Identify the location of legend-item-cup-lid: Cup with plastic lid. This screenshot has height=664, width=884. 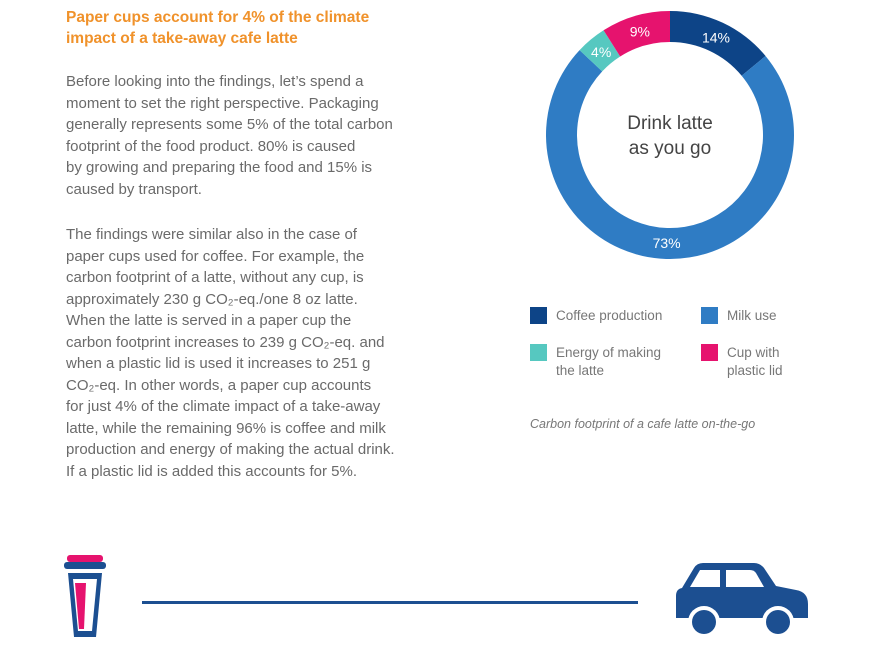
(776, 362).